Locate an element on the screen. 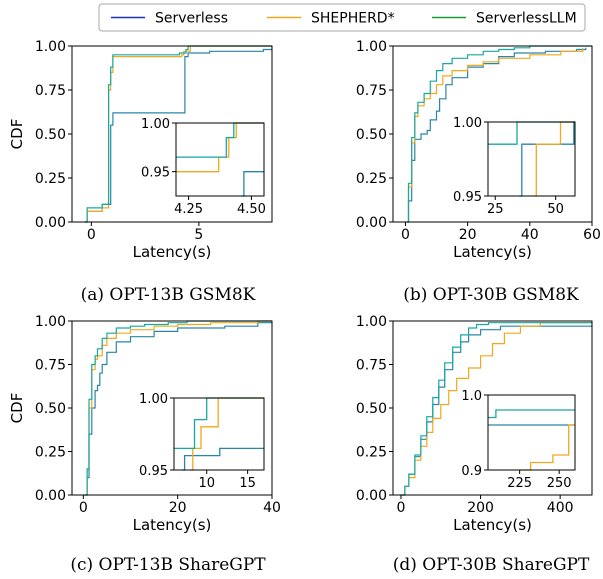 This screenshot has width=603, height=579. legend-label: Serverless is located at coordinates (191, 19).